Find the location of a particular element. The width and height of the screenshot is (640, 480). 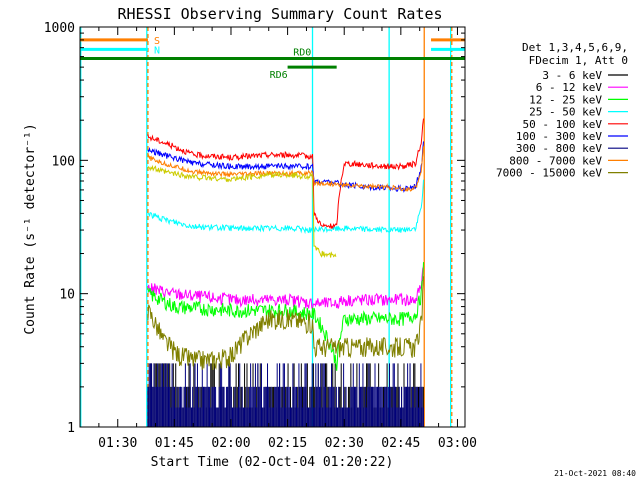

x-axis-label: Start Time (02-Oct-04 01:20:22) is located at coordinates (272, 462).